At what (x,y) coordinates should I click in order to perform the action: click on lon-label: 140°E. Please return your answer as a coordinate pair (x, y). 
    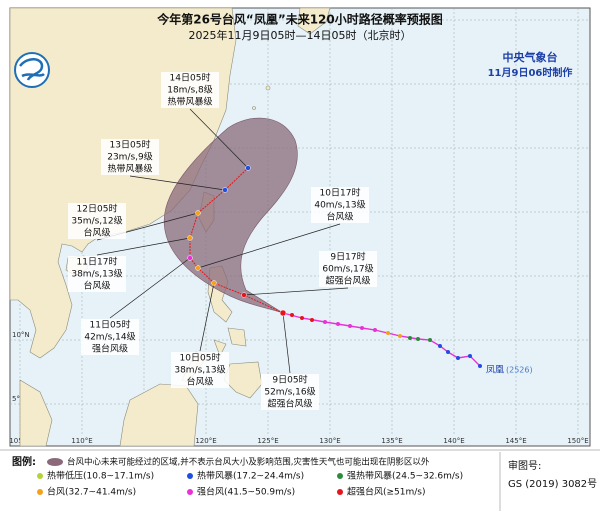
    Looking at the image, I should click on (453, 441).